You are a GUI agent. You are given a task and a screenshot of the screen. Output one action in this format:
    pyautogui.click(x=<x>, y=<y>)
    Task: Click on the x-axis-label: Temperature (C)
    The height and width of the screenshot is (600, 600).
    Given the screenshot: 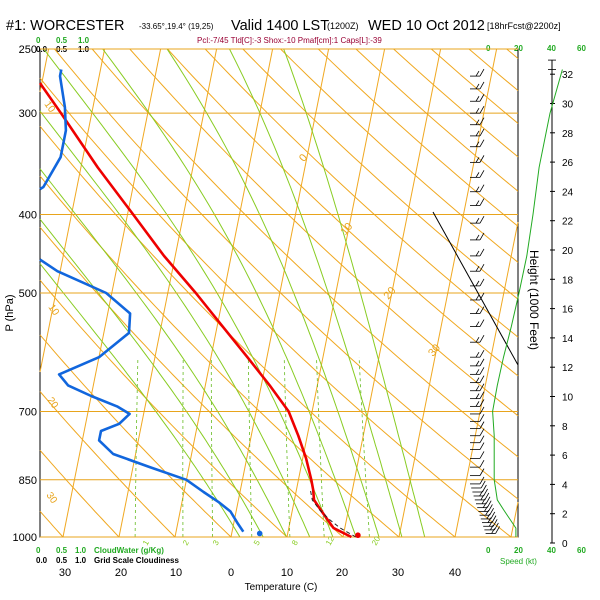 What is the action you would take?
    pyautogui.click(x=281, y=587)
    